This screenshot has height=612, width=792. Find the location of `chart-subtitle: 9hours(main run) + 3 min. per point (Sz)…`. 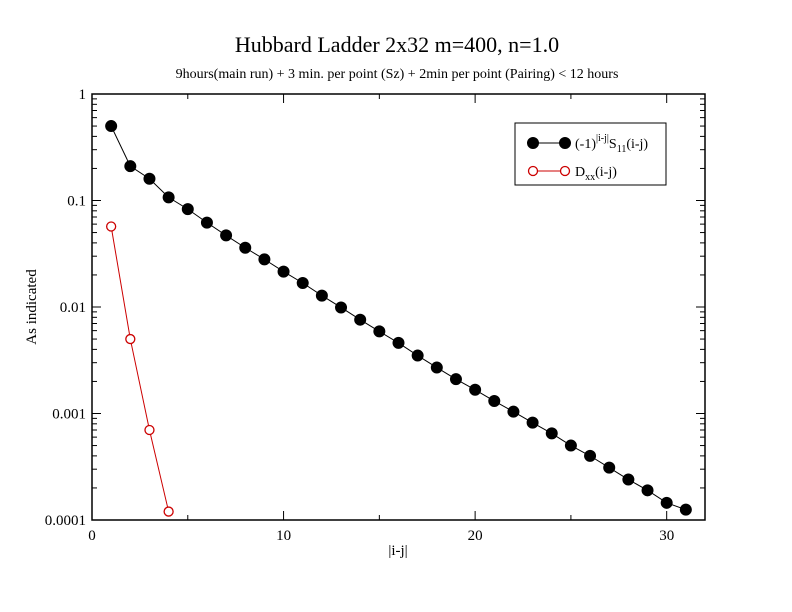

chart-subtitle: 9hours(main run) + 3 min. per point (Sz)… is located at coordinates (397, 74).